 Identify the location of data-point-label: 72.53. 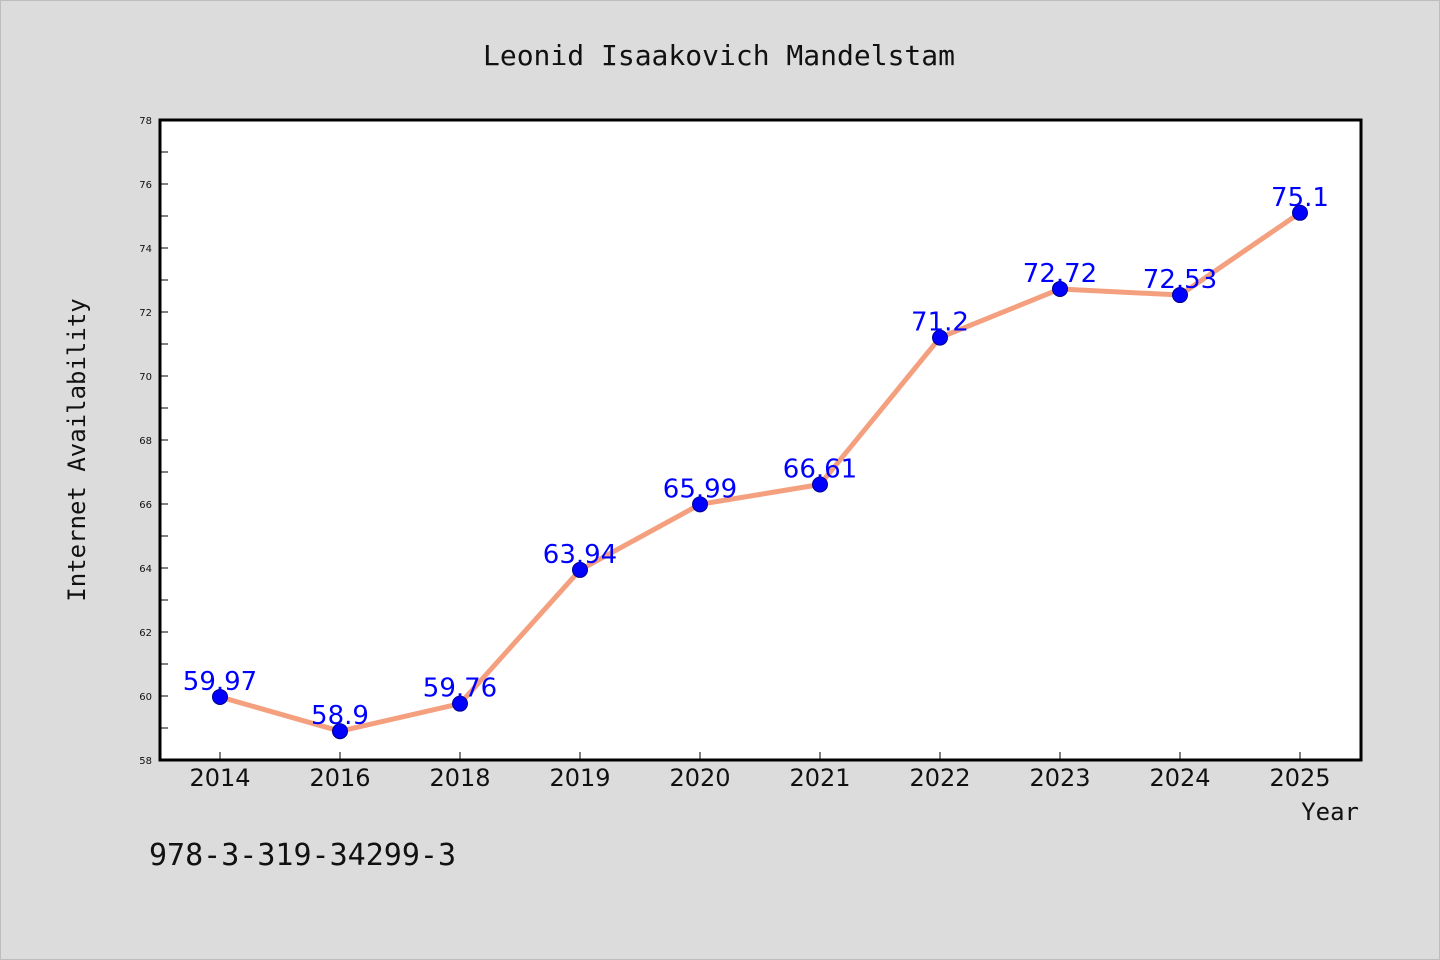
(1180, 280).